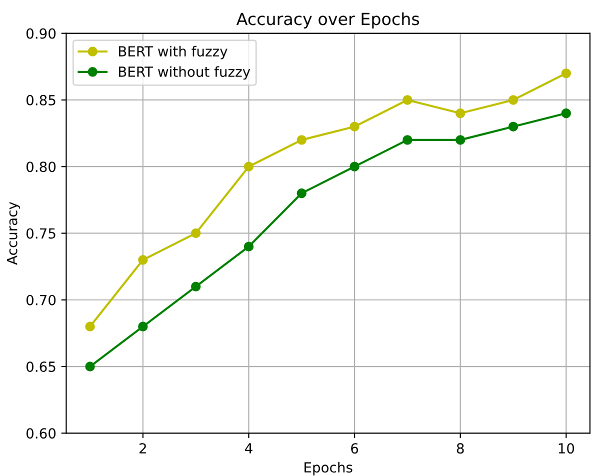 This screenshot has width=602, height=476. Describe the element at coordinates (248, 448) in the screenshot. I see `x-tick-label: 4` at that location.